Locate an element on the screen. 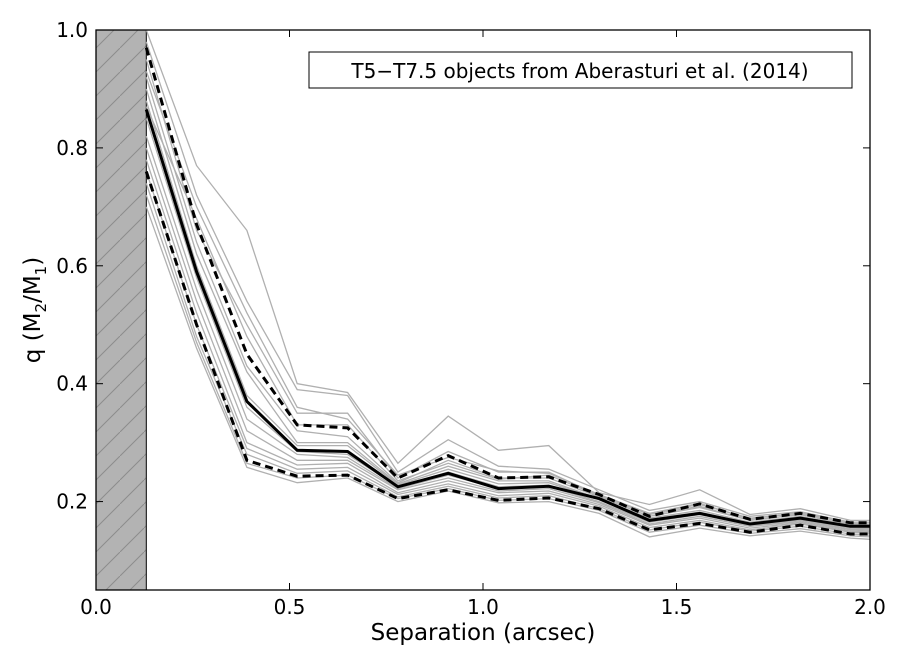  x-tick-label: 1.5 is located at coordinates (677, 607).